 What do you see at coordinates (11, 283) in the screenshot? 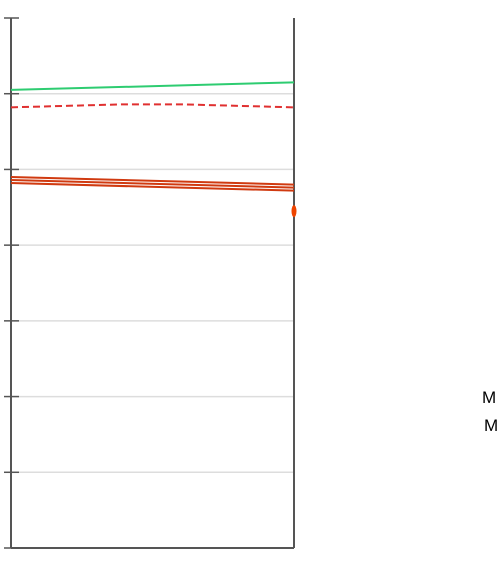
I see `y-axis-ticks` at bounding box center [11, 283].